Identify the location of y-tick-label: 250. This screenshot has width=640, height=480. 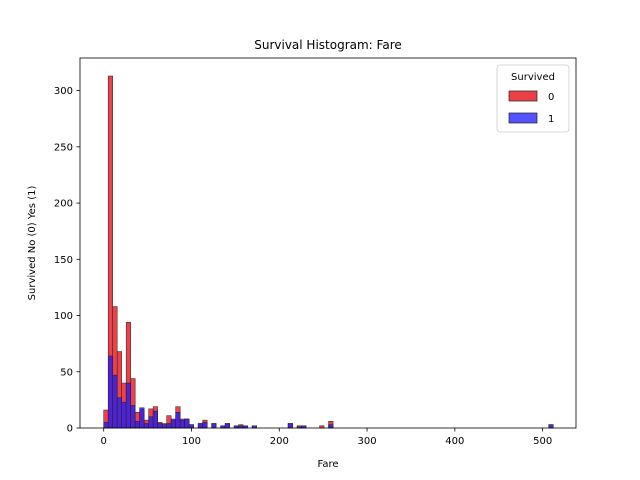
(63, 147).